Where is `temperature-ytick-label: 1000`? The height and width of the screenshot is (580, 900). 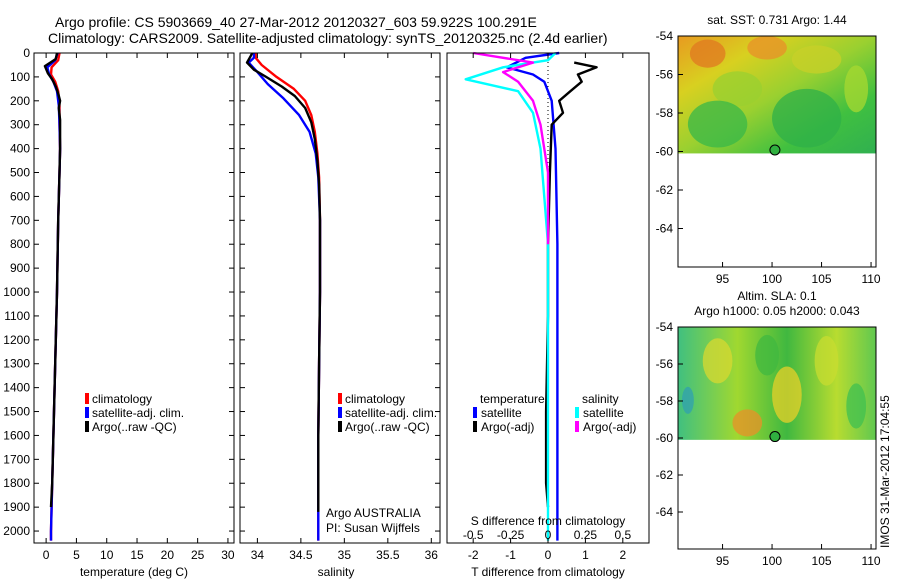 temperature-ytick-label: 1000 is located at coordinates (16, 292).